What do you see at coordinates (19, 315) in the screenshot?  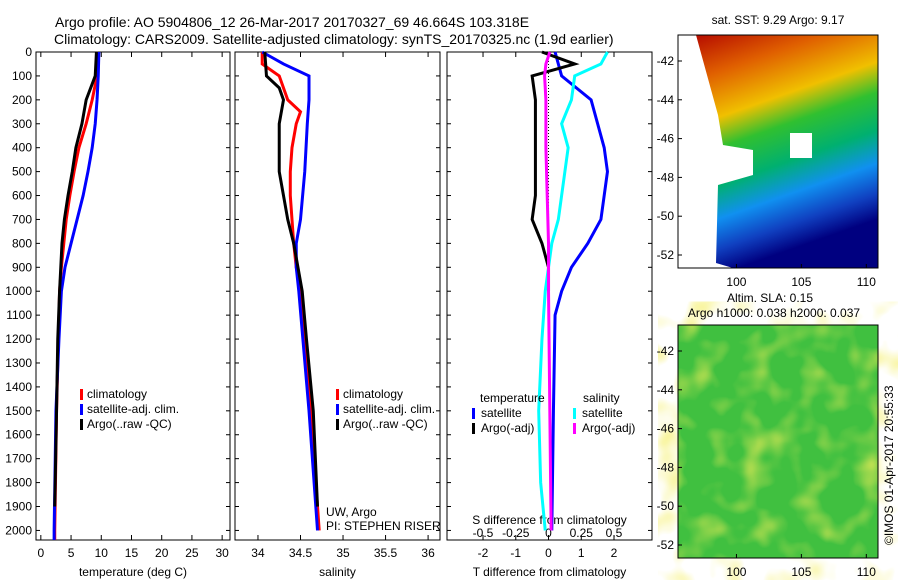 I see `y-tick-label: 1100` at bounding box center [19, 315].